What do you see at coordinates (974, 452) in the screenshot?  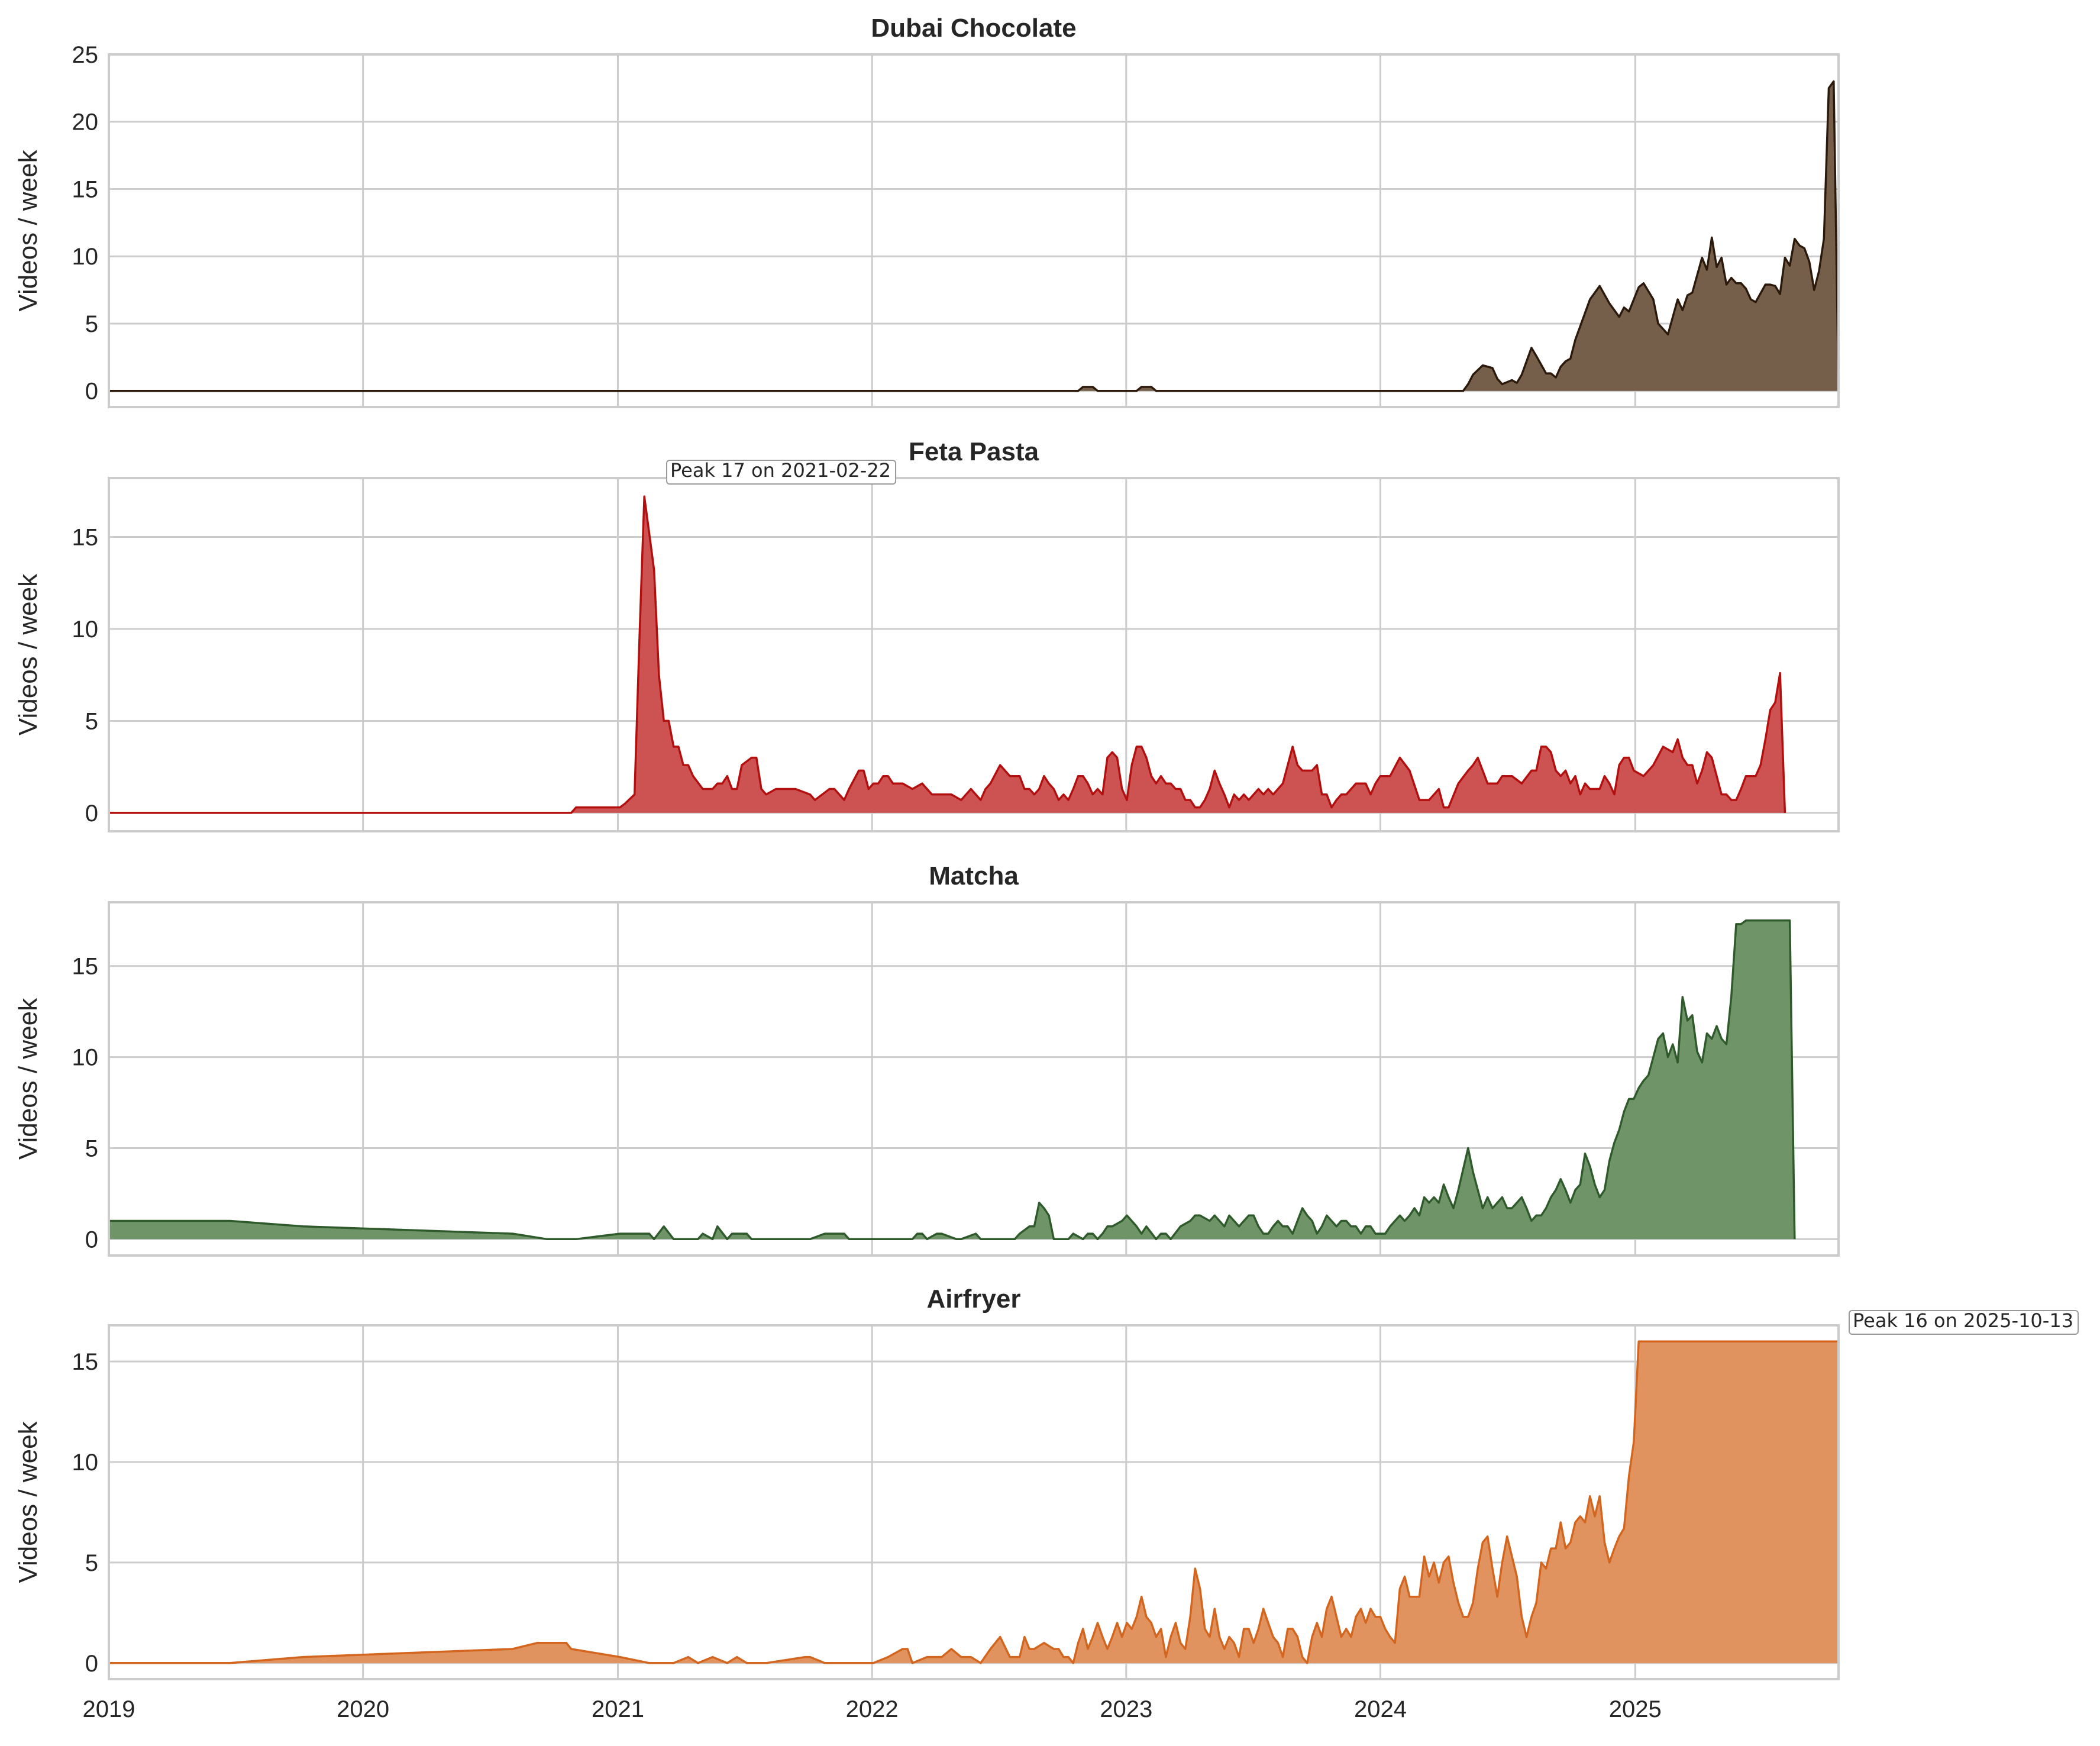 I see `panel-title: Feta Pasta` at bounding box center [974, 452].